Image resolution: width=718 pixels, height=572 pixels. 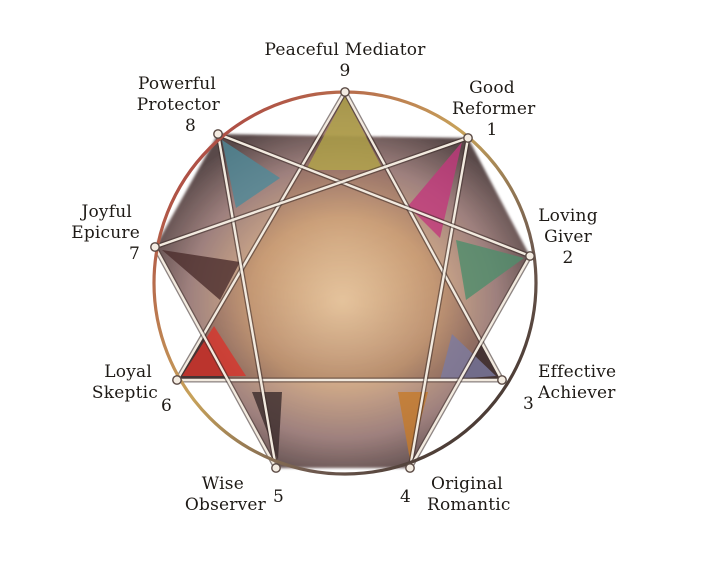 I want to click on label-type-4: Original Romantic 4, so click(x=455, y=495).